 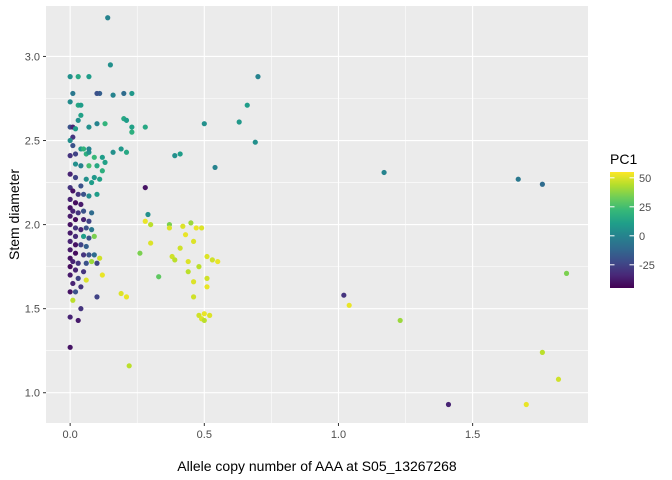 I want to click on legend-tick-label: 0, so click(x=642, y=237).